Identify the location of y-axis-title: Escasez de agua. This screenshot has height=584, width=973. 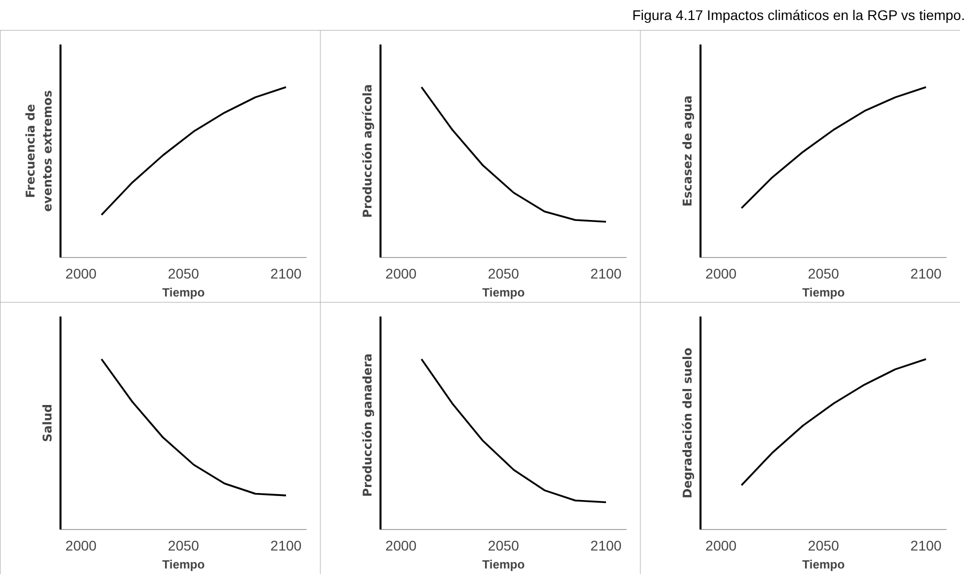
(687, 151).